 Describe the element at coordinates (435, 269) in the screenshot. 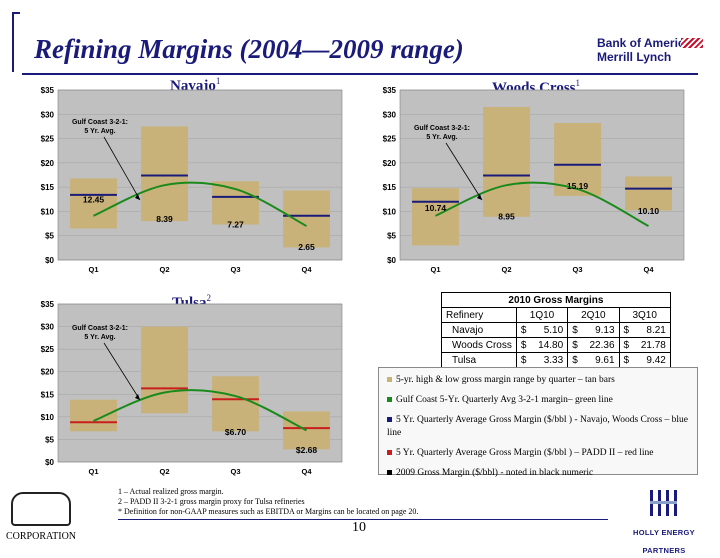

I see `x-tick-label: Q1` at that location.